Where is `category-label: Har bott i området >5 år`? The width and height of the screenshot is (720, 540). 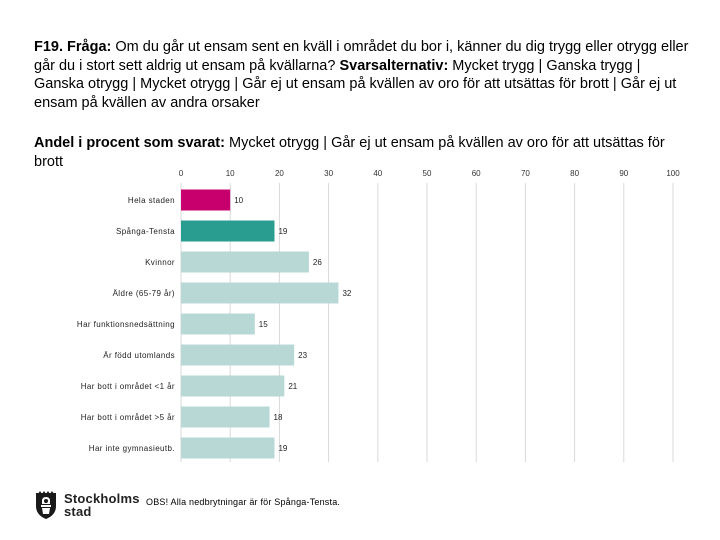 category-label: Har bott i området >5 år is located at coordinates (128, 417).